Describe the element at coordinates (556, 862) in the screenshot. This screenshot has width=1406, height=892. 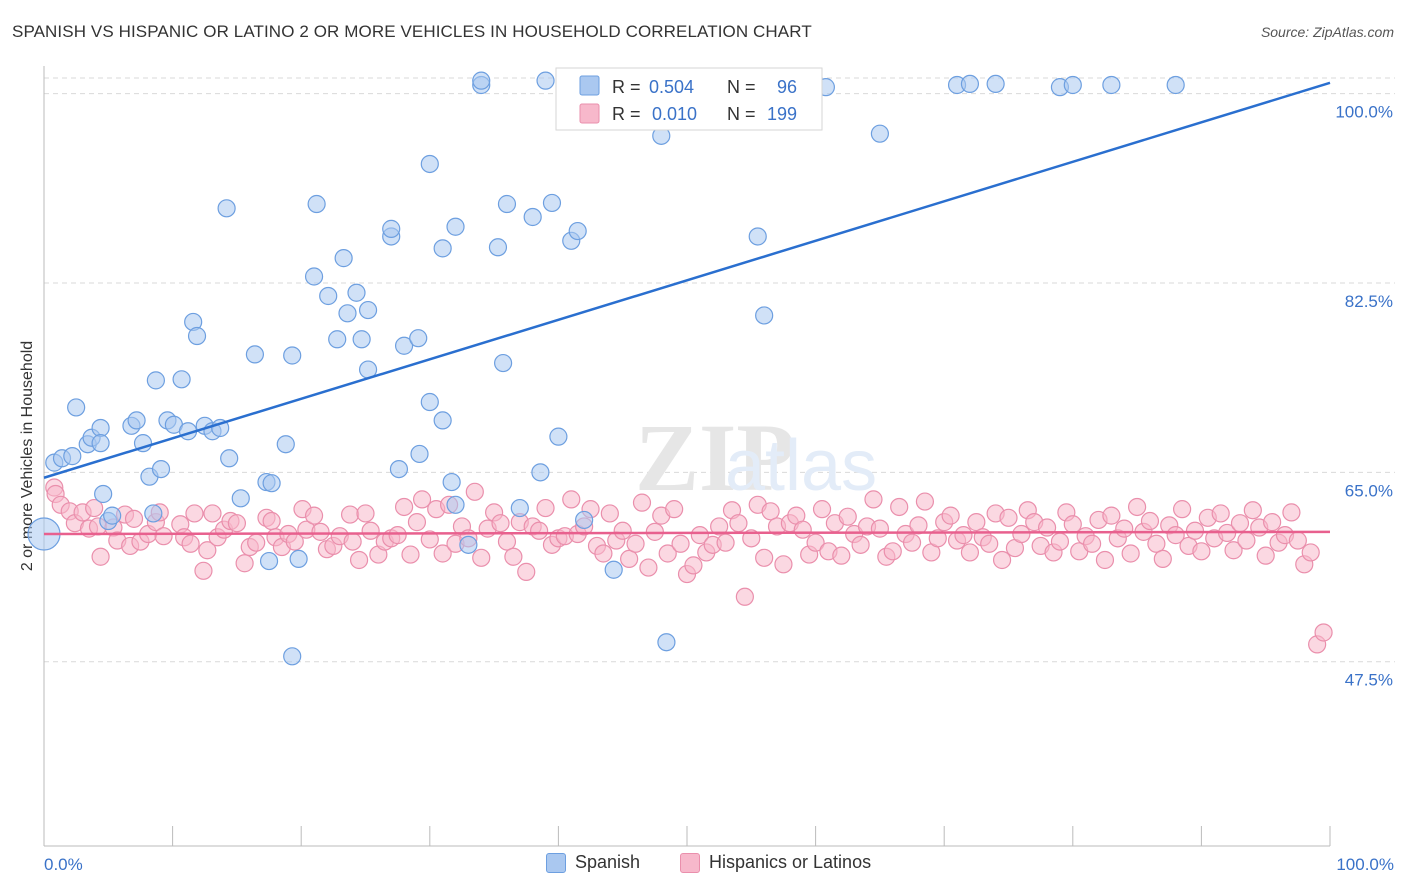
I see `bottom-legend-swatch-spanish` at that location.